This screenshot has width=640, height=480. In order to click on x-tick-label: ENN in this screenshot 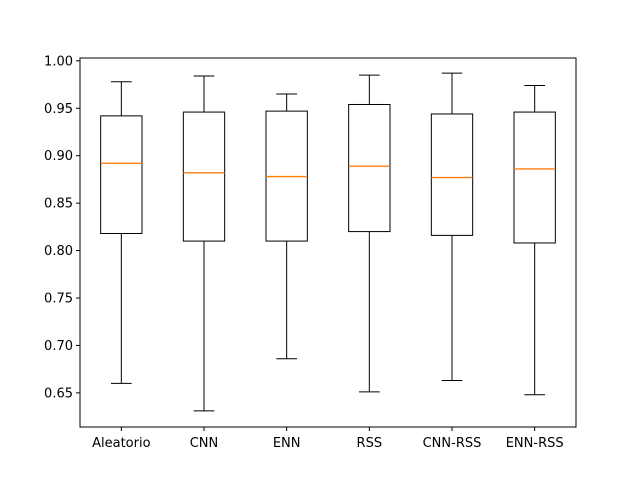, I will do `click(287, 443)`.